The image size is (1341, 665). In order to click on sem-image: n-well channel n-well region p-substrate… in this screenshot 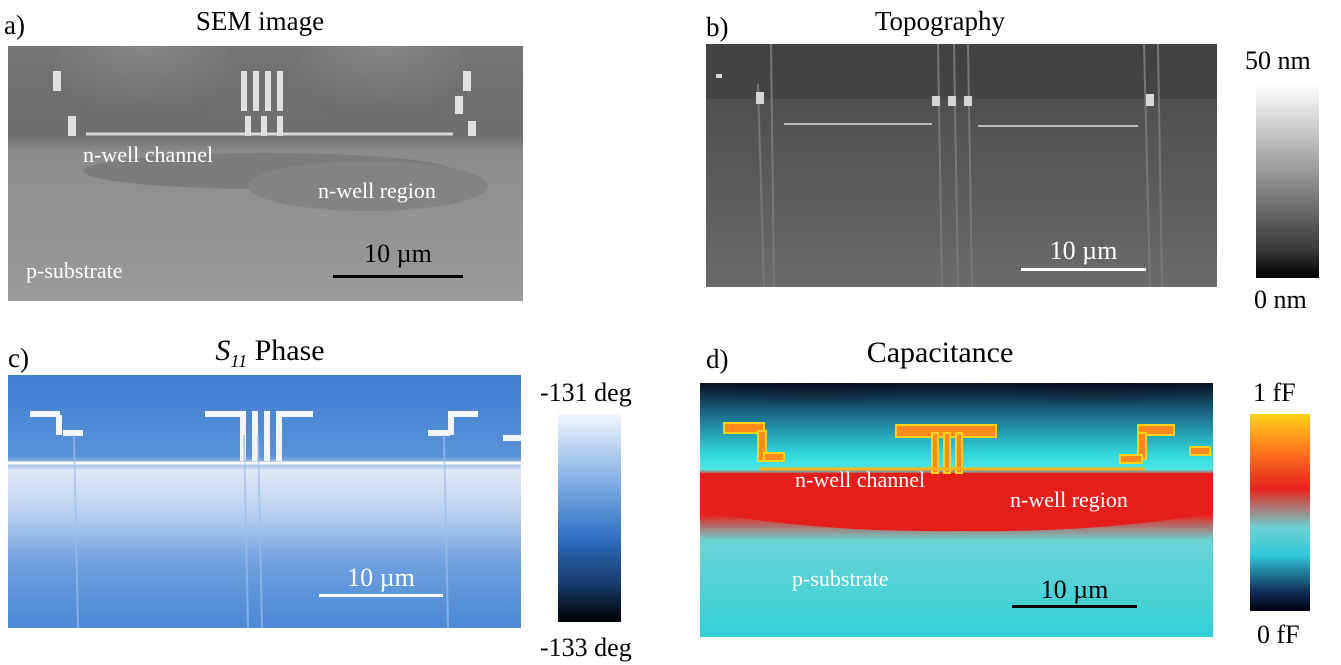, I will do `click(265, 173)`.